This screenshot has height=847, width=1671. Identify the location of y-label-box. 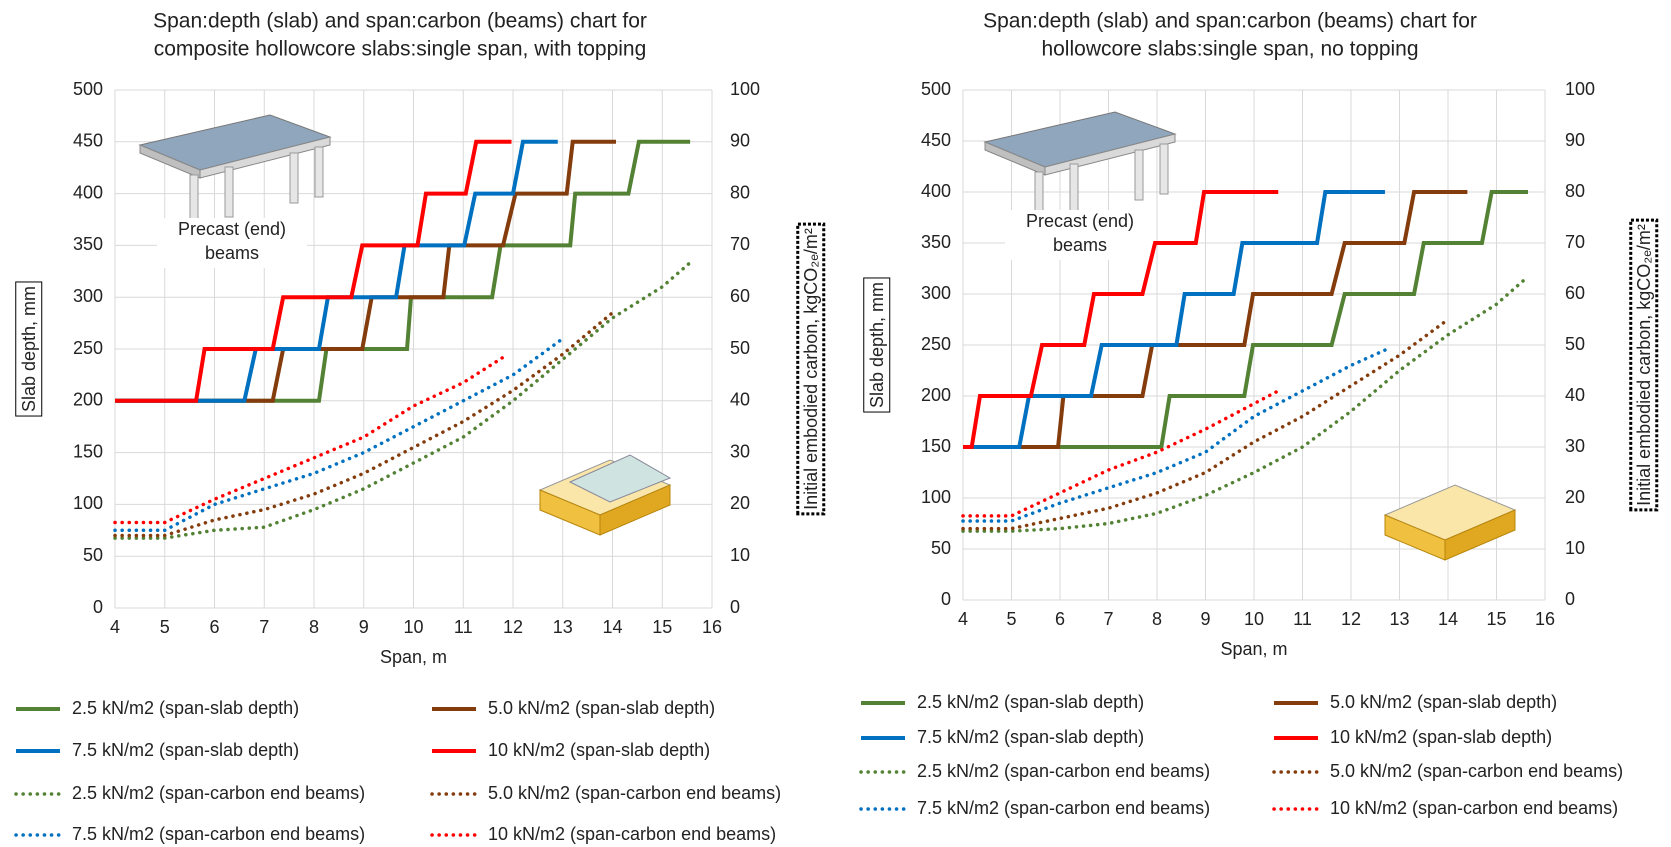
(29, 349).